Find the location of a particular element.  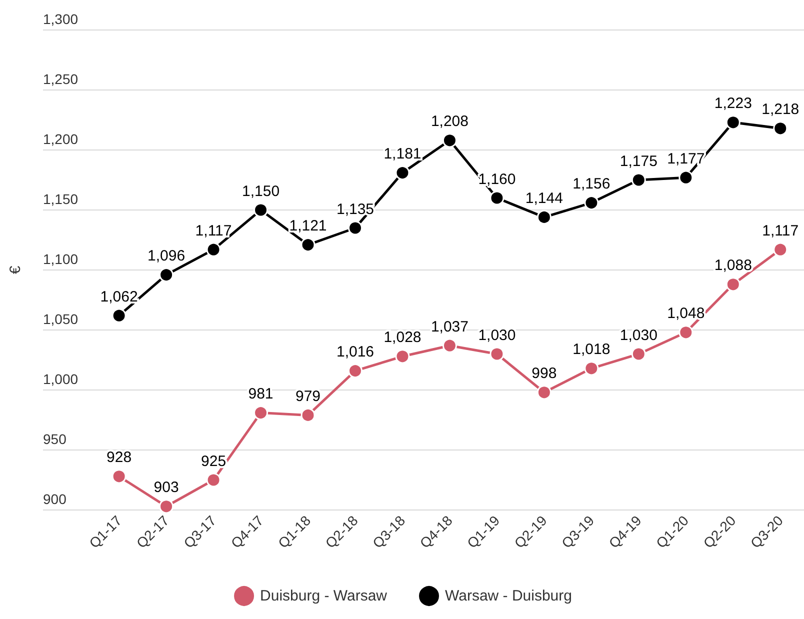

data-label: 1,088 is located at coordinates (733, 265).